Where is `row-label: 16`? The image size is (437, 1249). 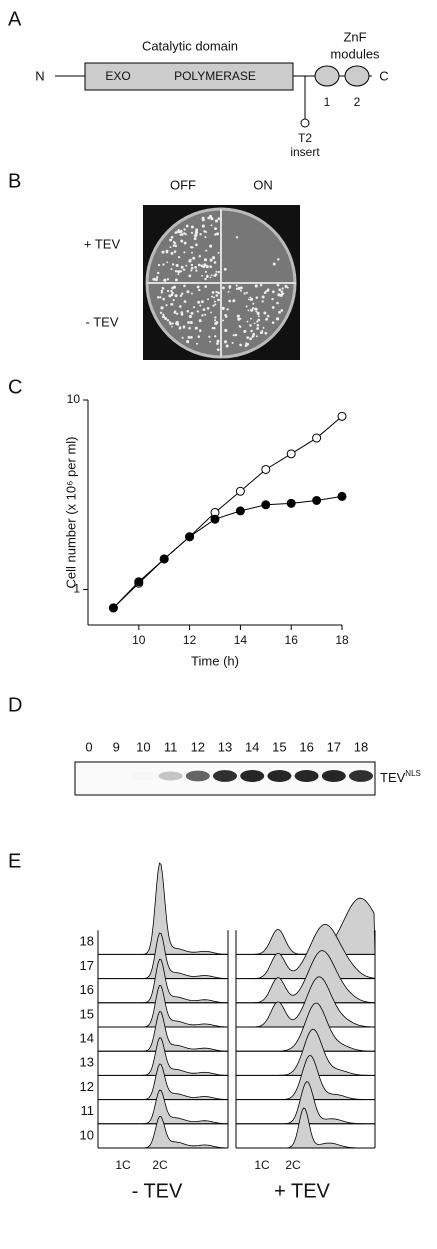
row-label: 16 is located at coordinates (87, 989).